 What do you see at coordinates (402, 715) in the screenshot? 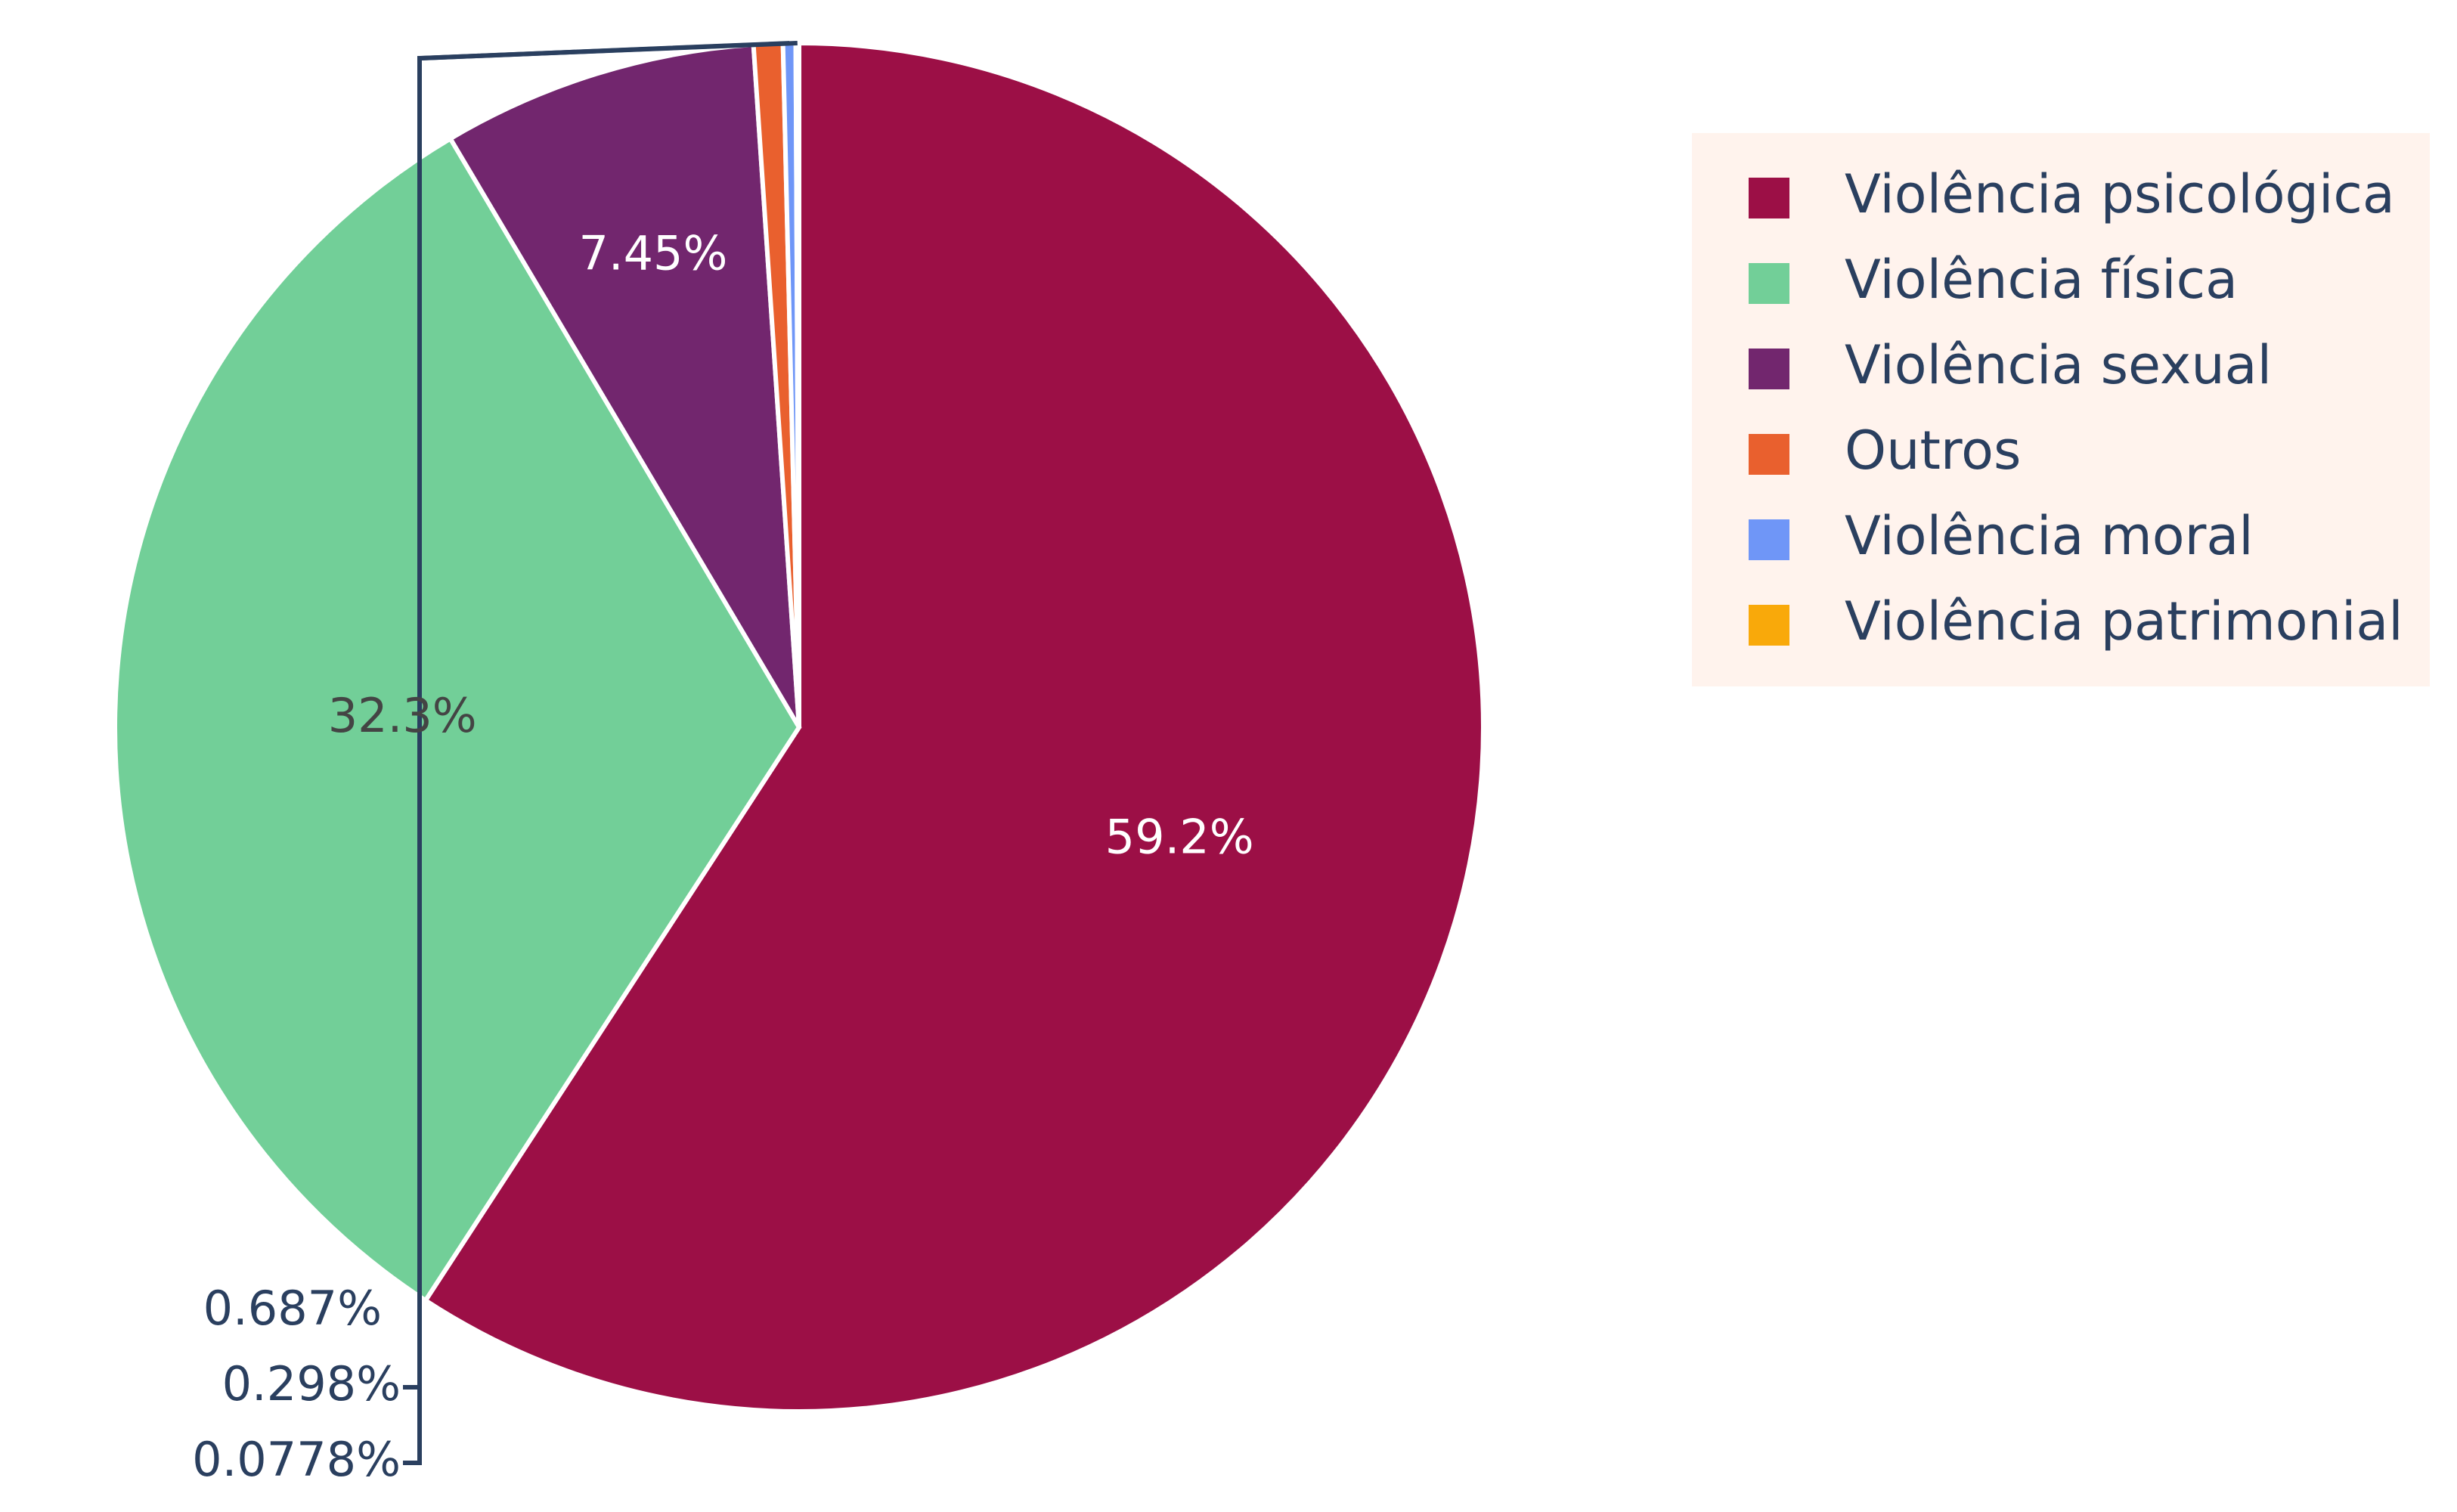
I see `slice-label-violencia-fisica: 32.3%` at bounding box center [402, 715].